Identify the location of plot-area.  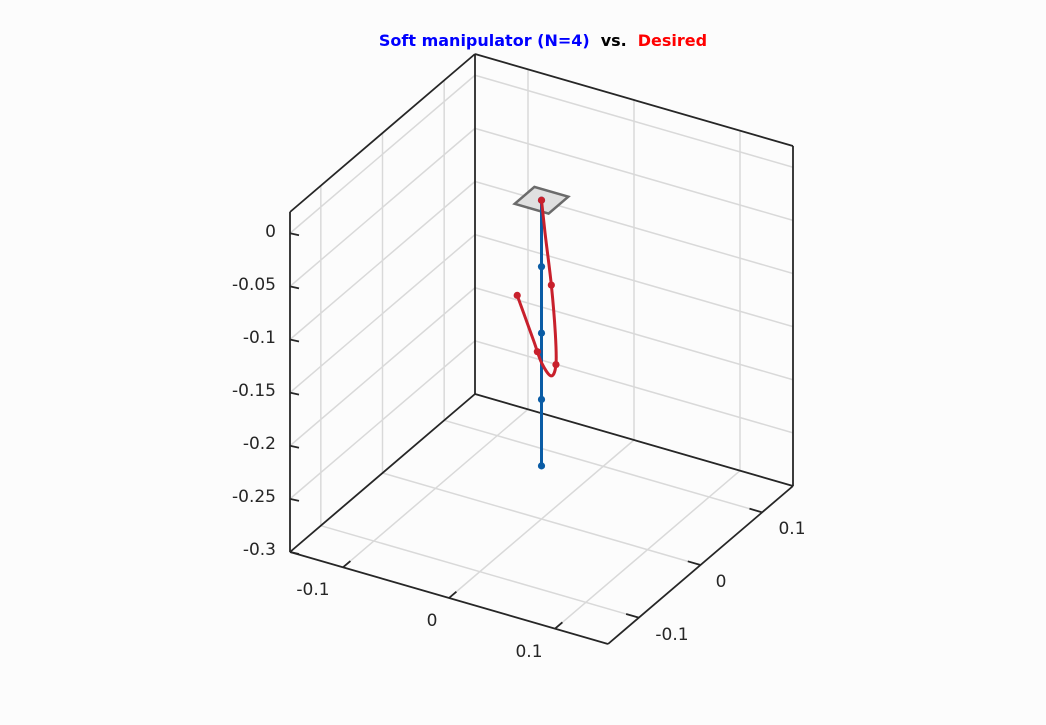
(541, 327).